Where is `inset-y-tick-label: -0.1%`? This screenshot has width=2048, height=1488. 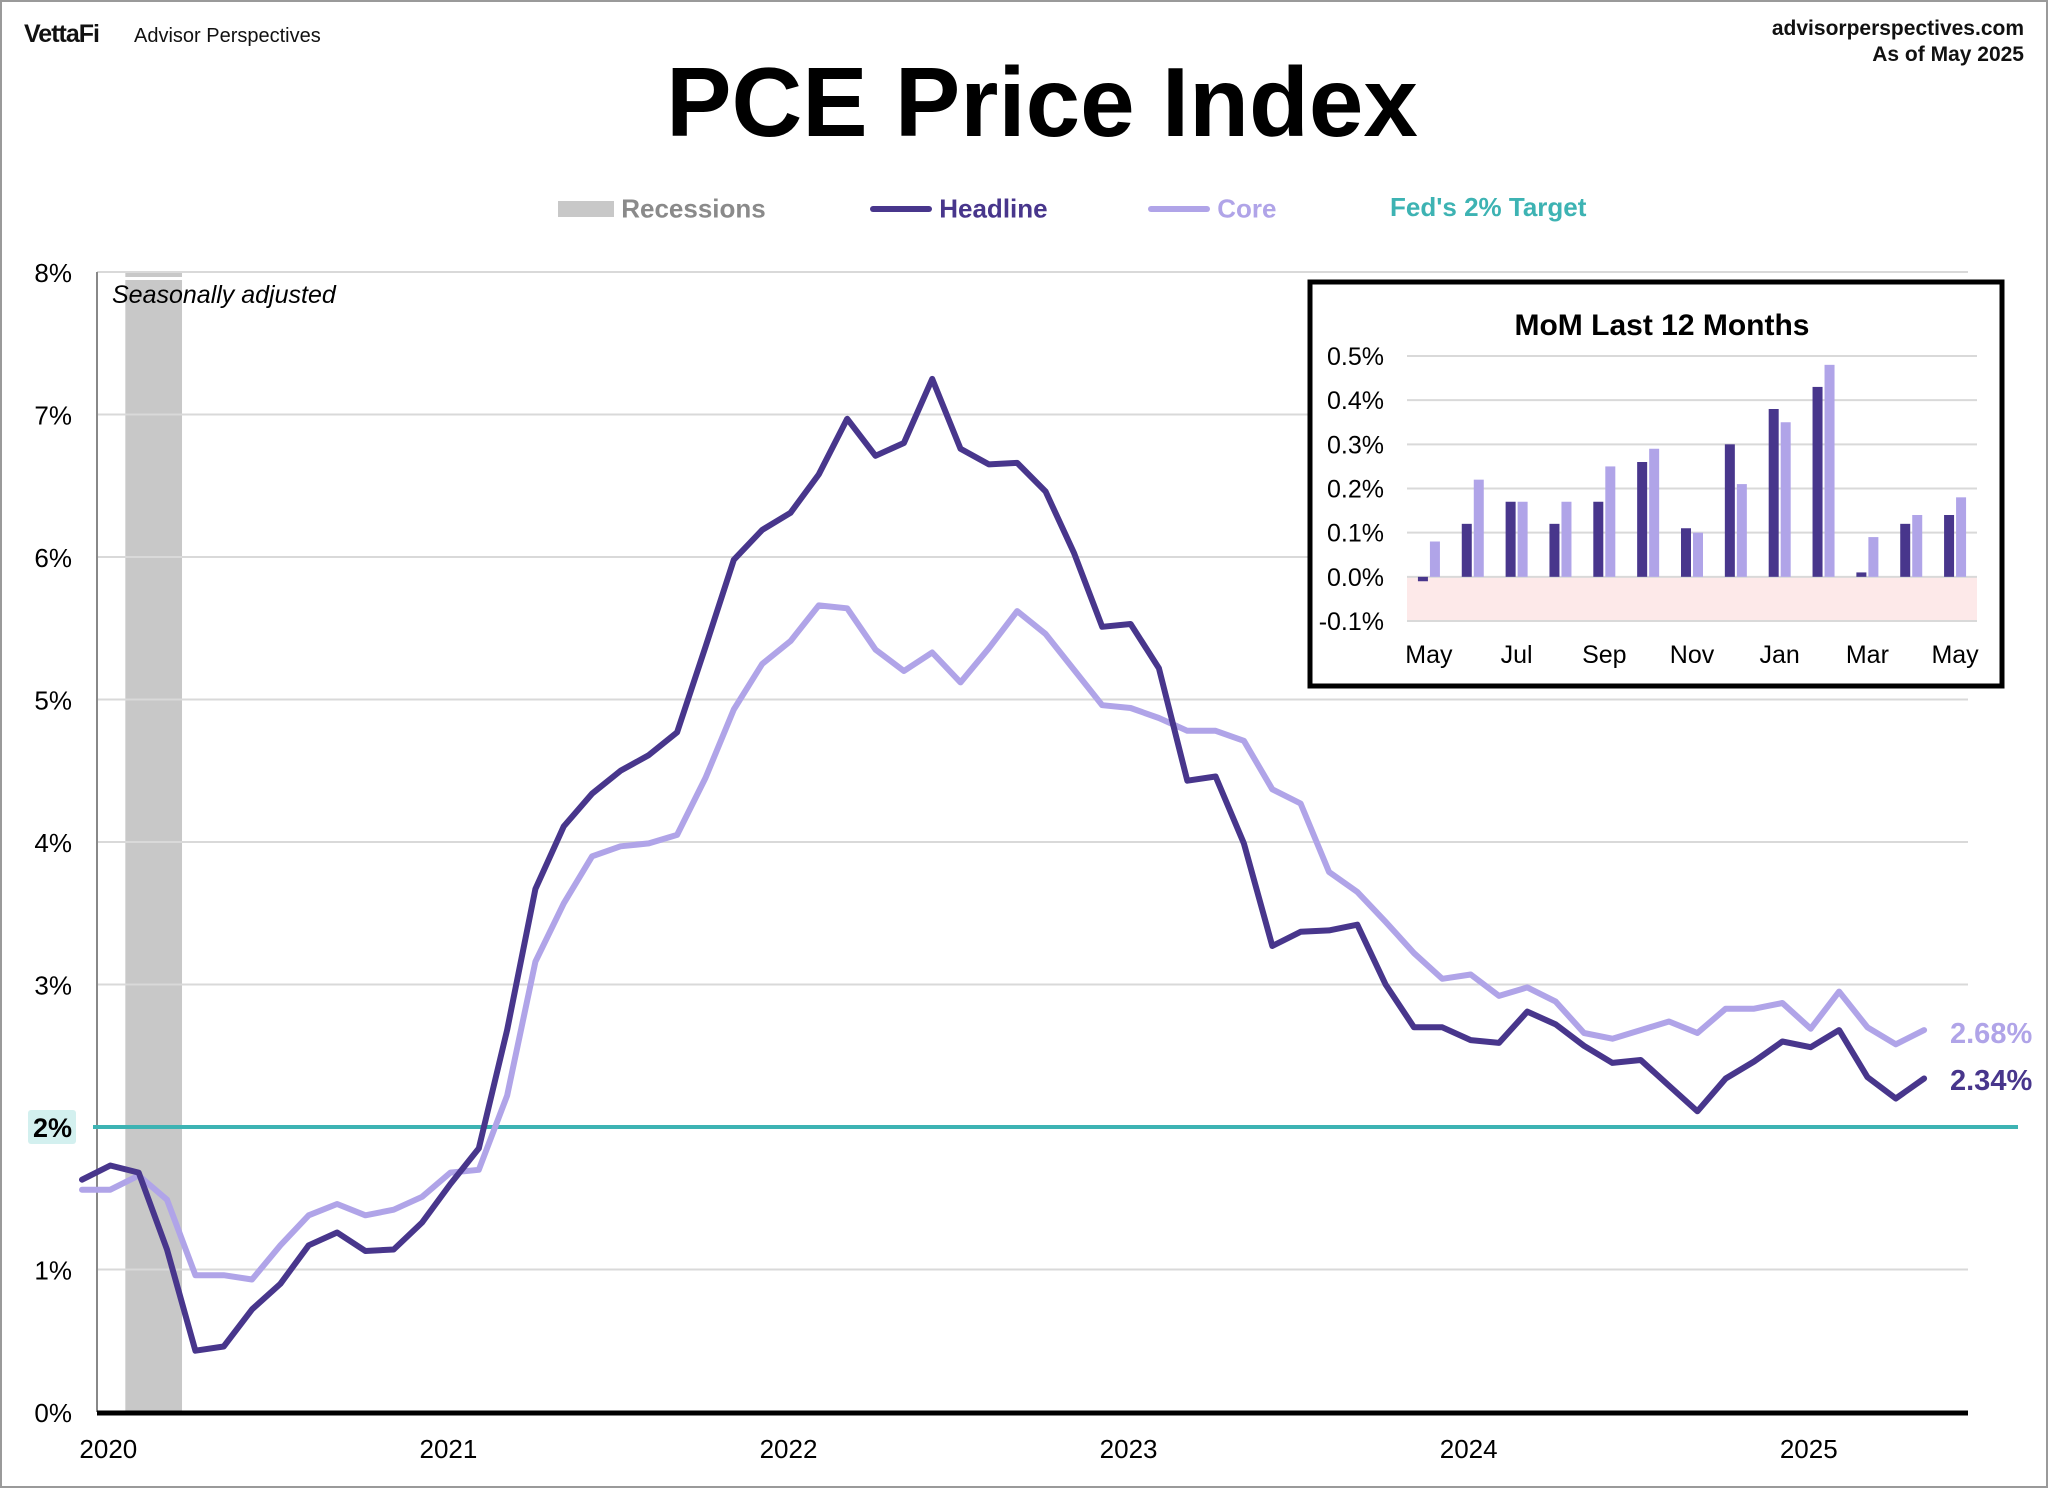 inset-y-tick-label: -0.1% is located at coordinates (1351, 622).